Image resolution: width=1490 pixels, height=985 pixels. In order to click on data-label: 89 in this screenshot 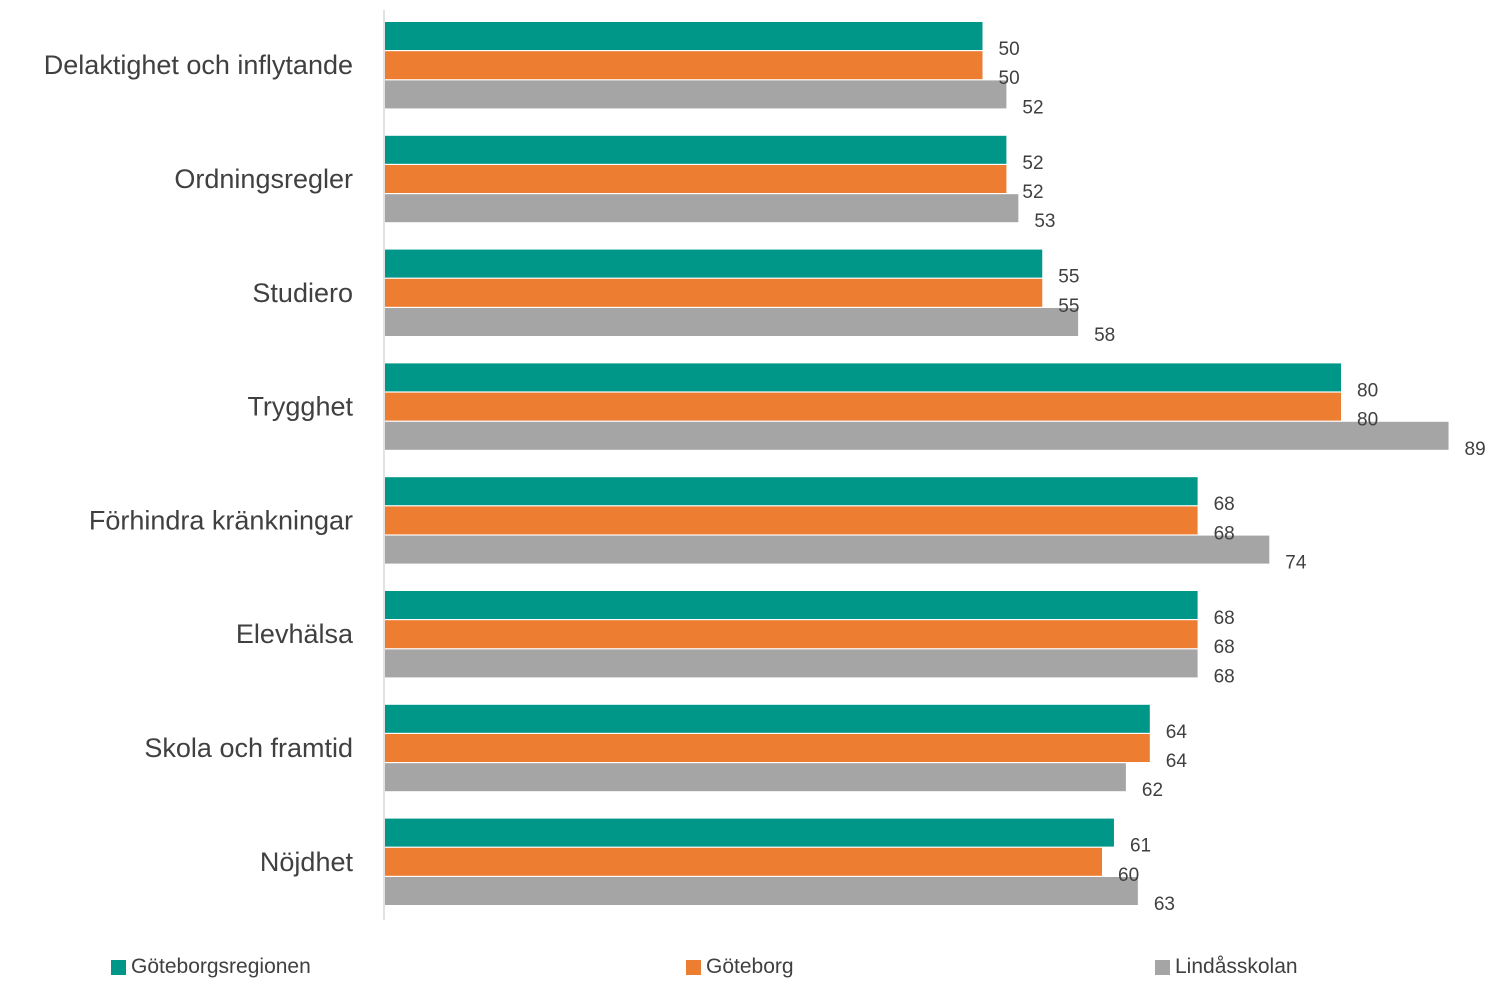, I will do `click(1475, 449)`.